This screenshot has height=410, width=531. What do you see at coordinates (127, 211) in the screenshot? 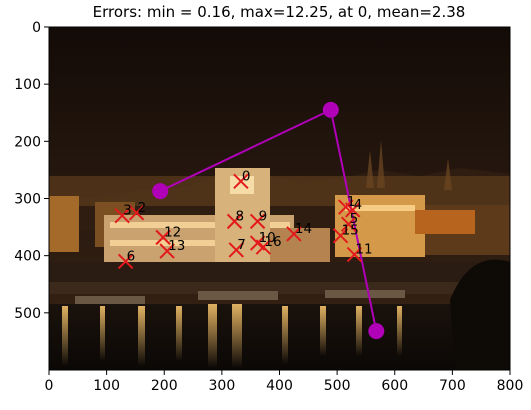
I see `marker-label-3: 3` at bounding box center [127, 211].